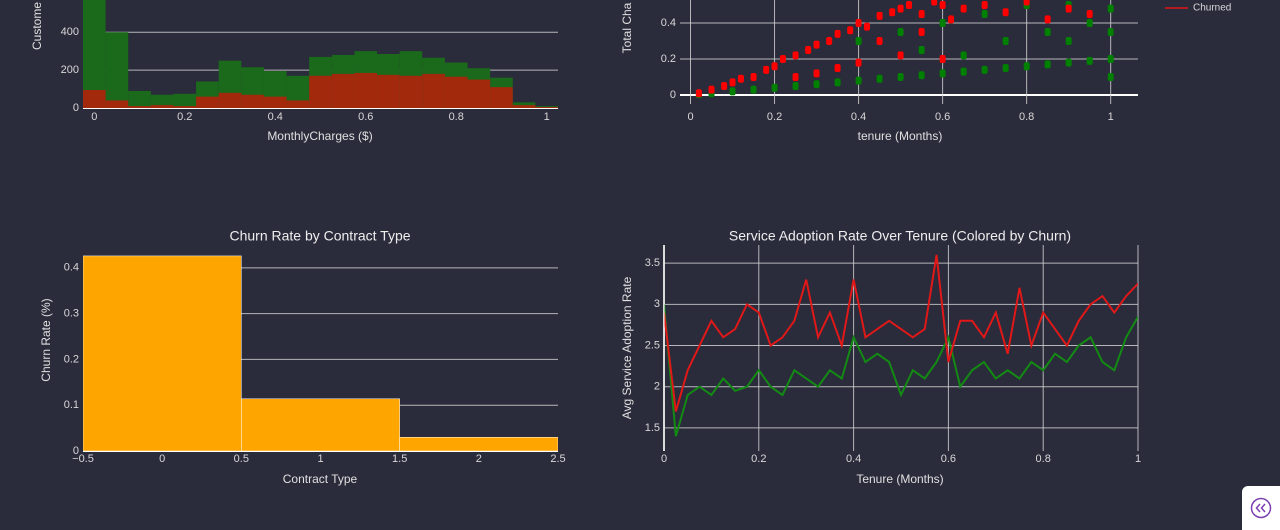  I want to click on collapse-icon, so click(1261, 508).